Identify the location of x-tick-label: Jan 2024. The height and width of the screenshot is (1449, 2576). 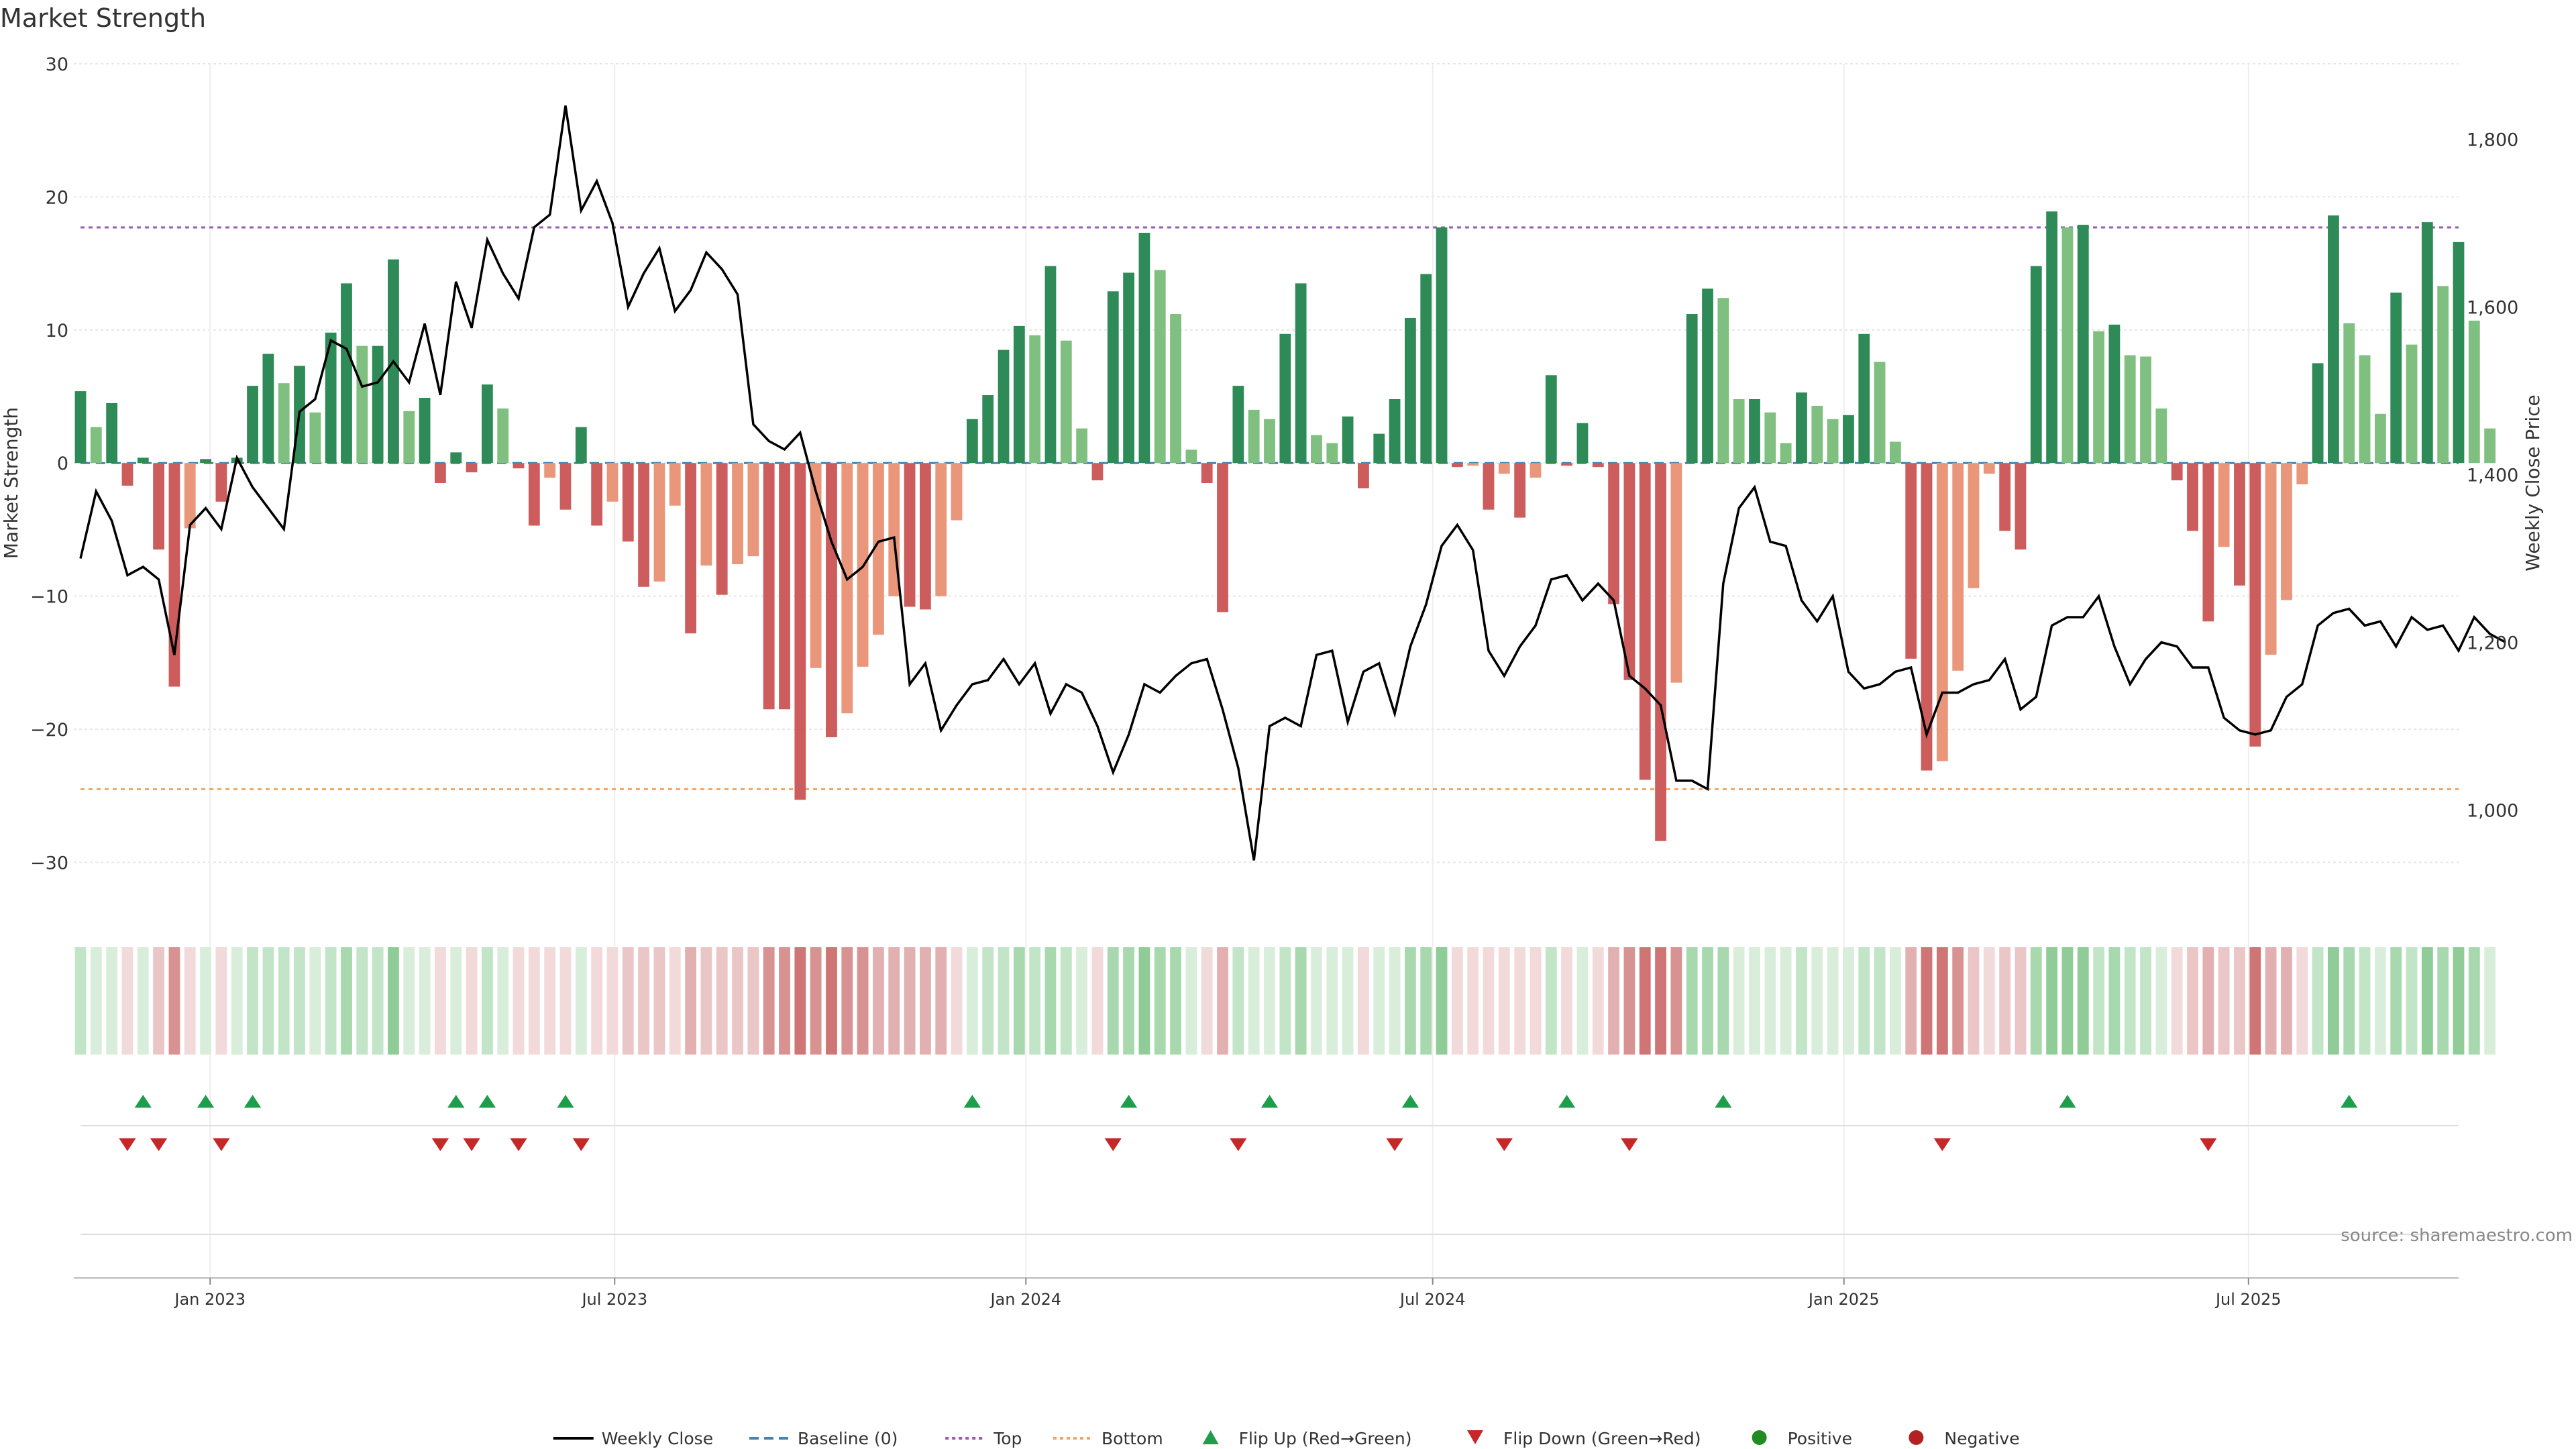
(1025, 1299).